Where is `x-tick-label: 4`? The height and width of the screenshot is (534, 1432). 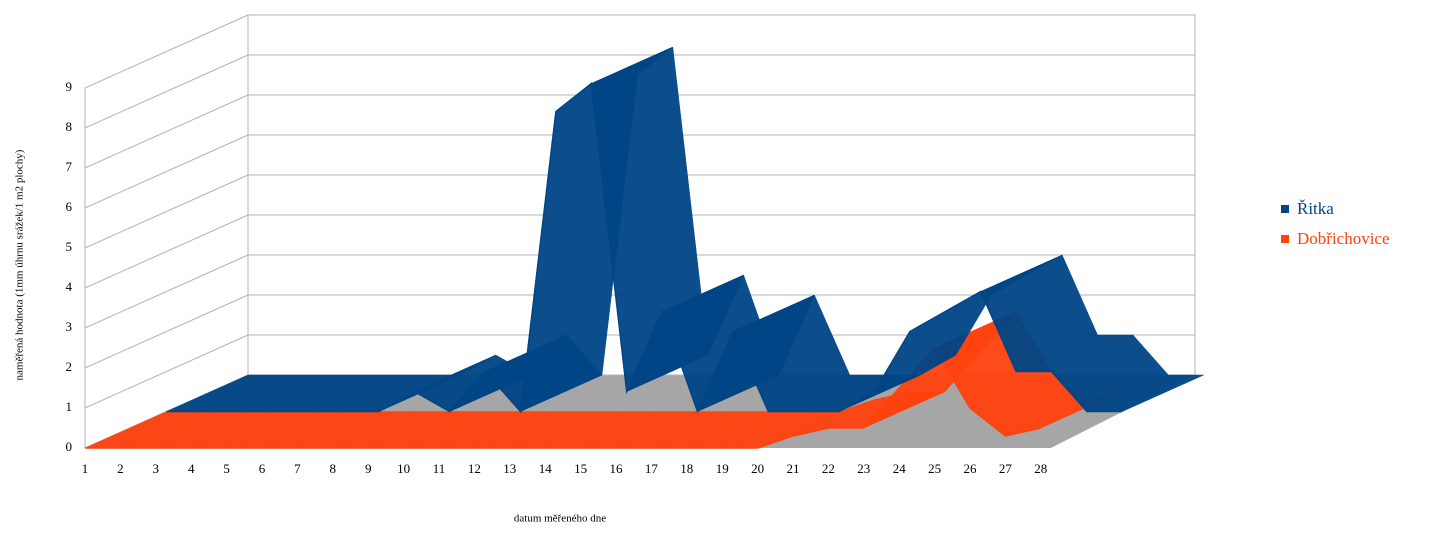
x-tick-label: 4 is located at coordinates (191, 468).